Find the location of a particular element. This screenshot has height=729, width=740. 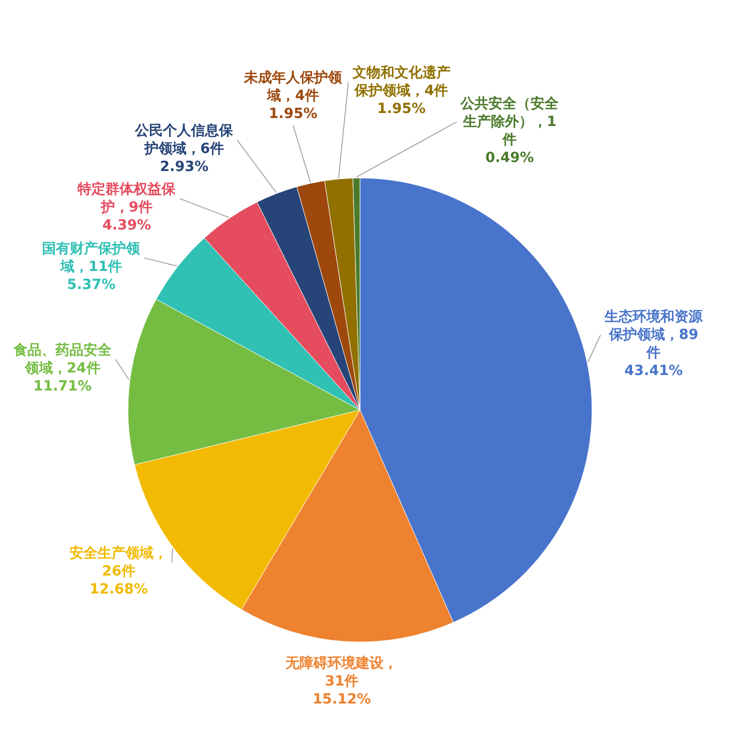

slice-label: 特定群体权益保护，9件 is located at coordinates (126, 198).